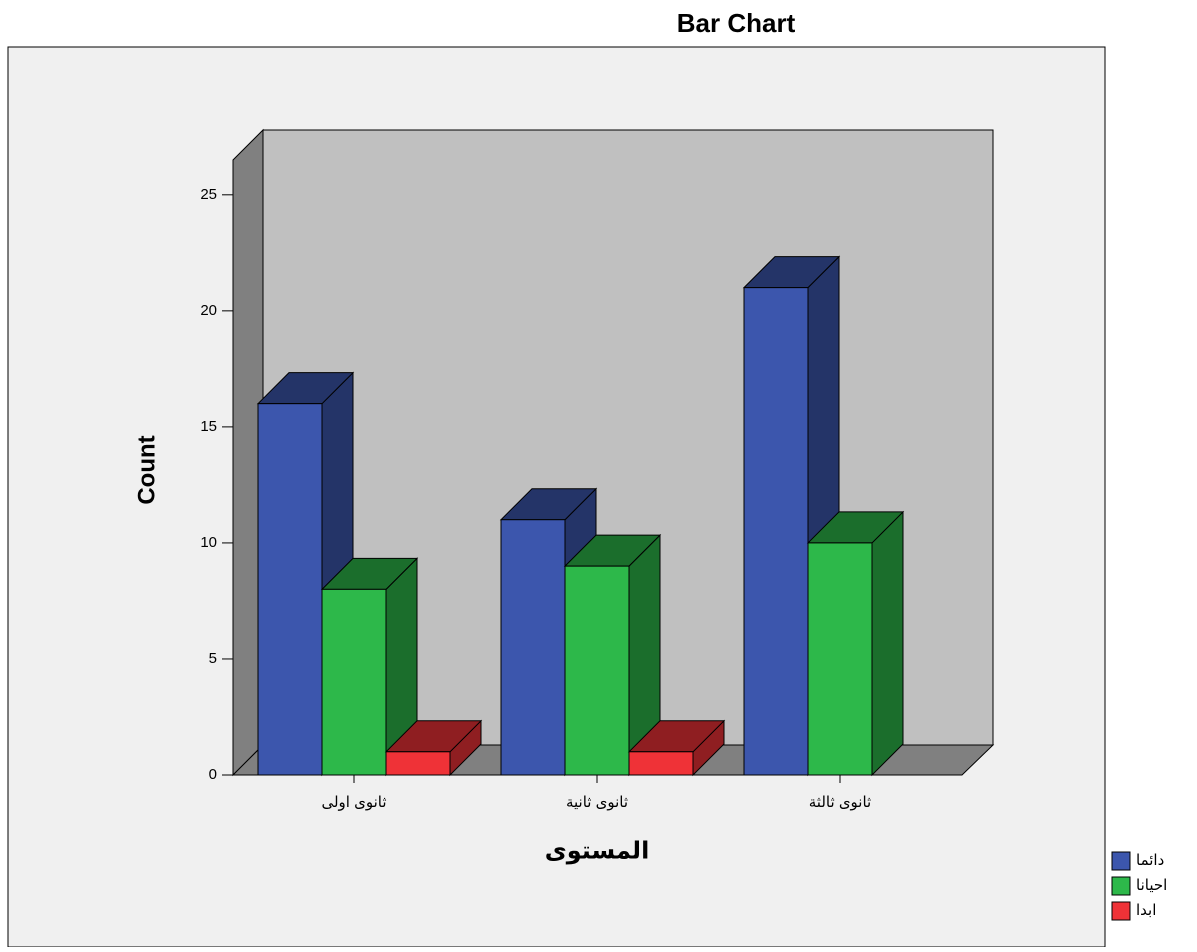  What do you see at coordinates (208, 310) in the screenshot?
I see `y-tick-label: 20` at bounding box center [208, 310].